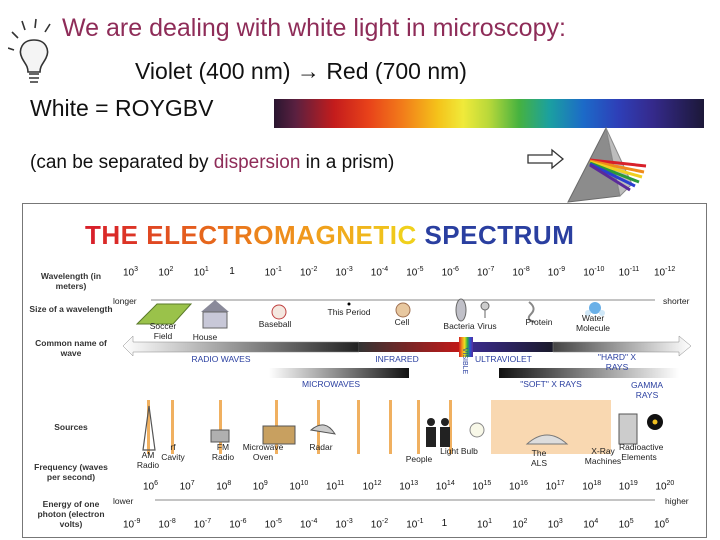 The image size is (720, 540). Describe the element at coordinates (71, 309) in the screenshot. I see `row-label-size: Size of a wavelength` at that location.